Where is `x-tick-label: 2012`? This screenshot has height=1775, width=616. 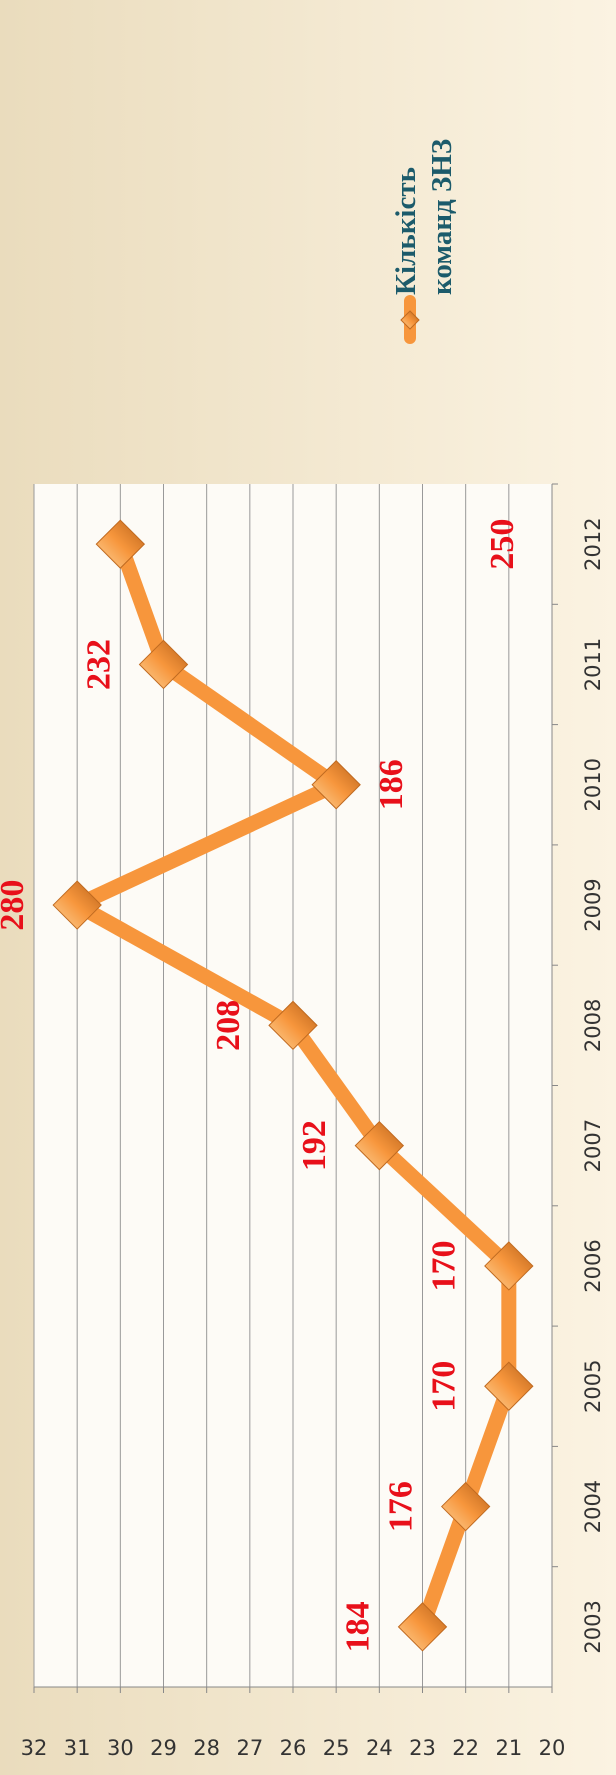
x-tick-label: 2012 is located at coordinates (593, 543).